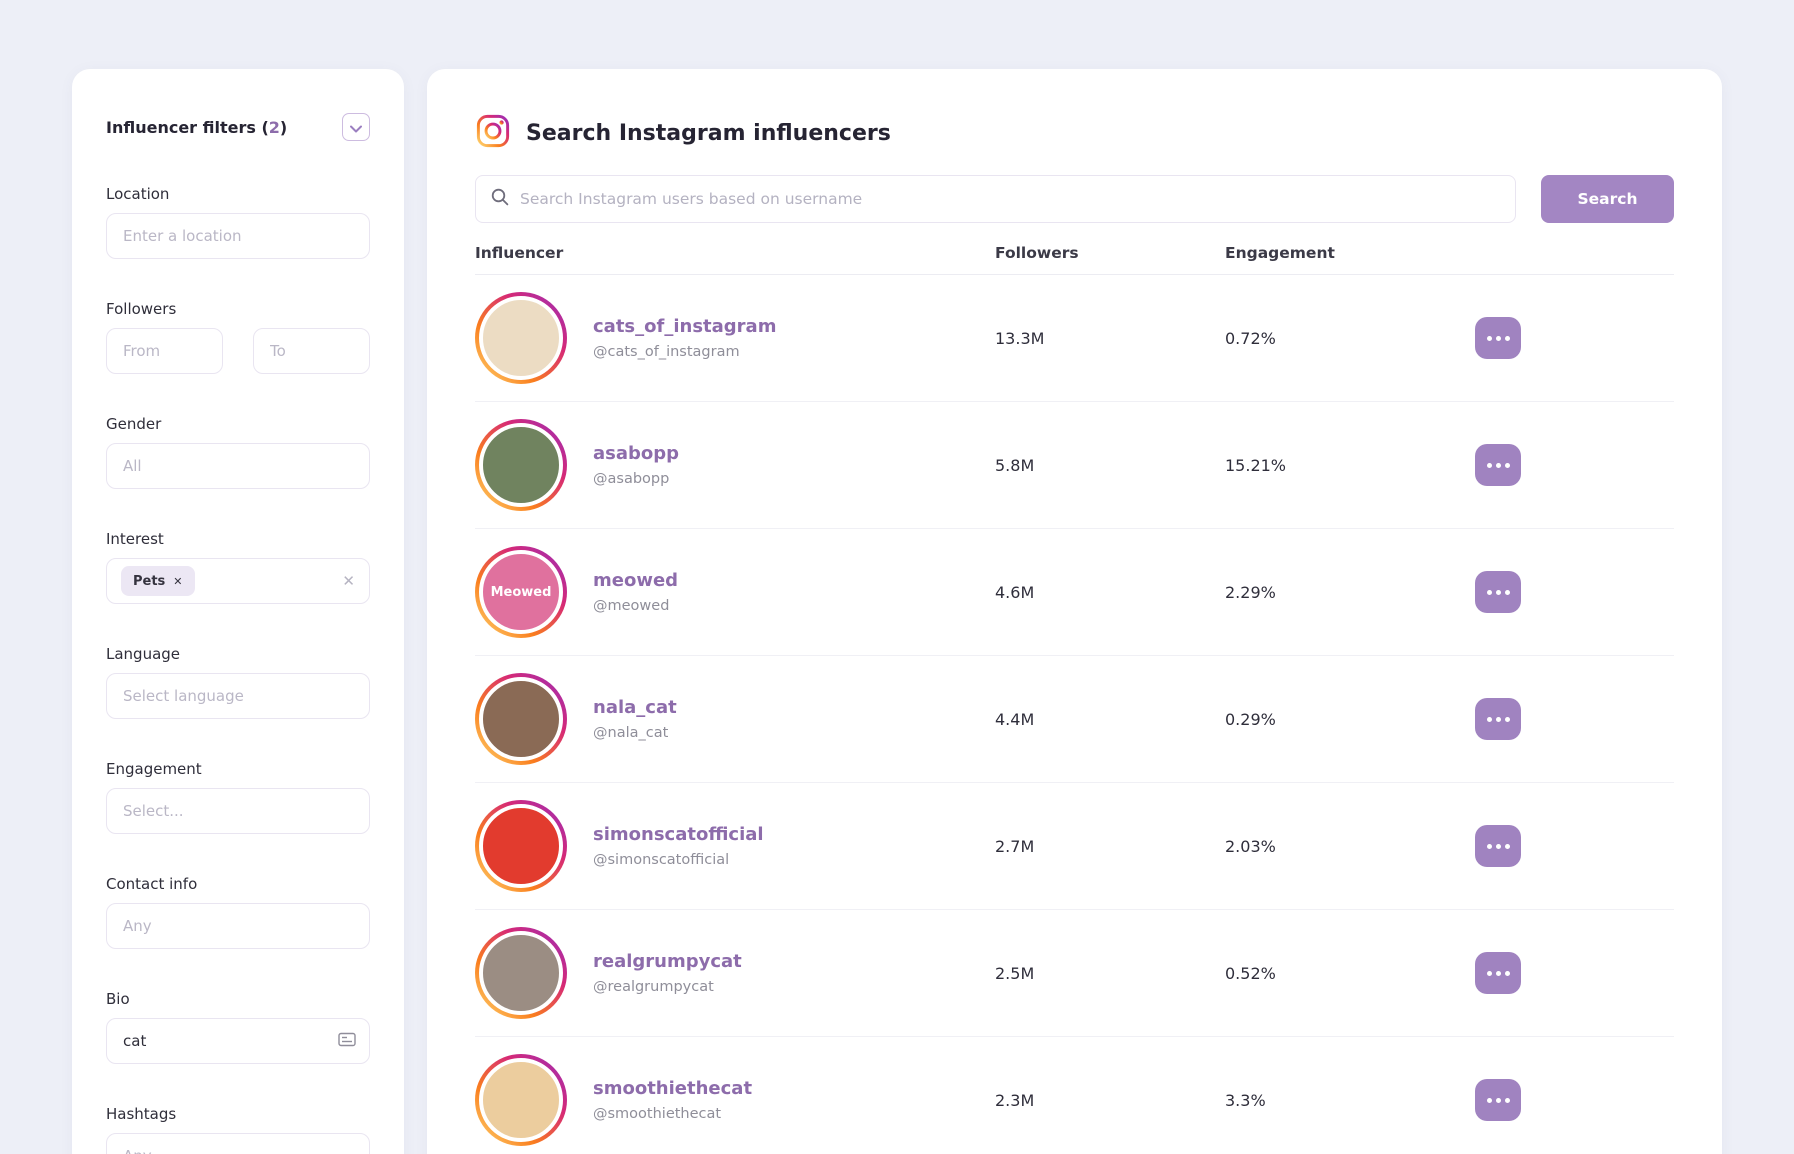 The width and height of the screenshot is (1794, 1154). Describe the element at coordinates (238, 466) in the screenshot. I see `gender-select` at that location.